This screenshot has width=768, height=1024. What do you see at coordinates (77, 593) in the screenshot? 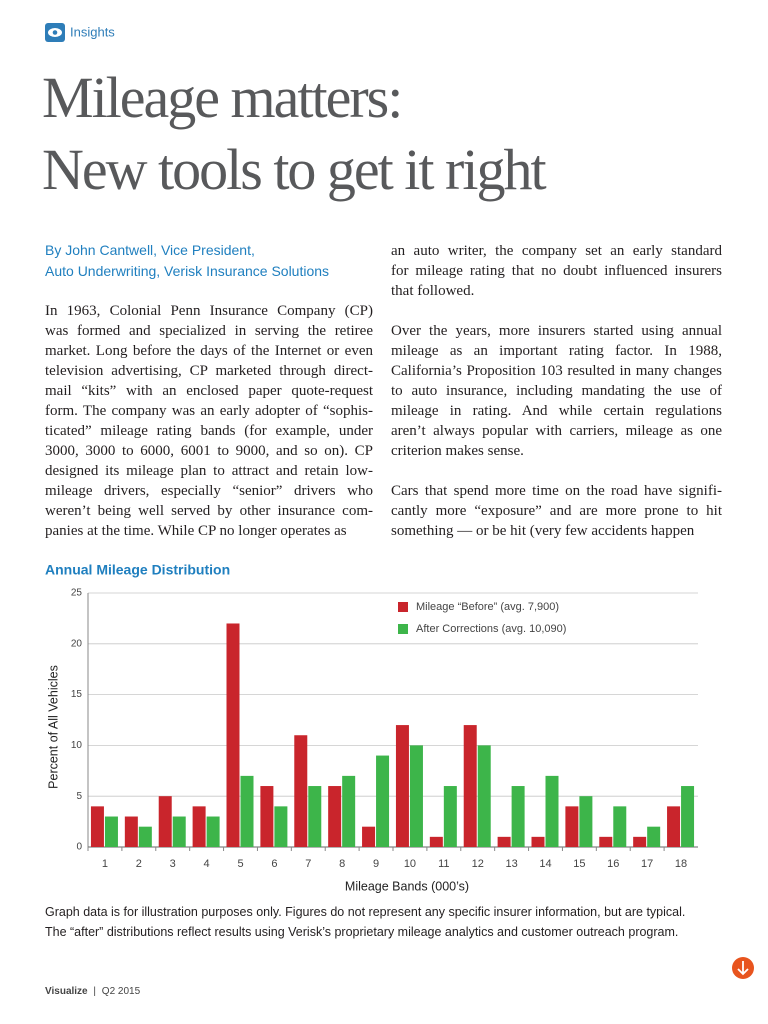
I see `y-tick-label: 25` at bounding box center [77, 593].